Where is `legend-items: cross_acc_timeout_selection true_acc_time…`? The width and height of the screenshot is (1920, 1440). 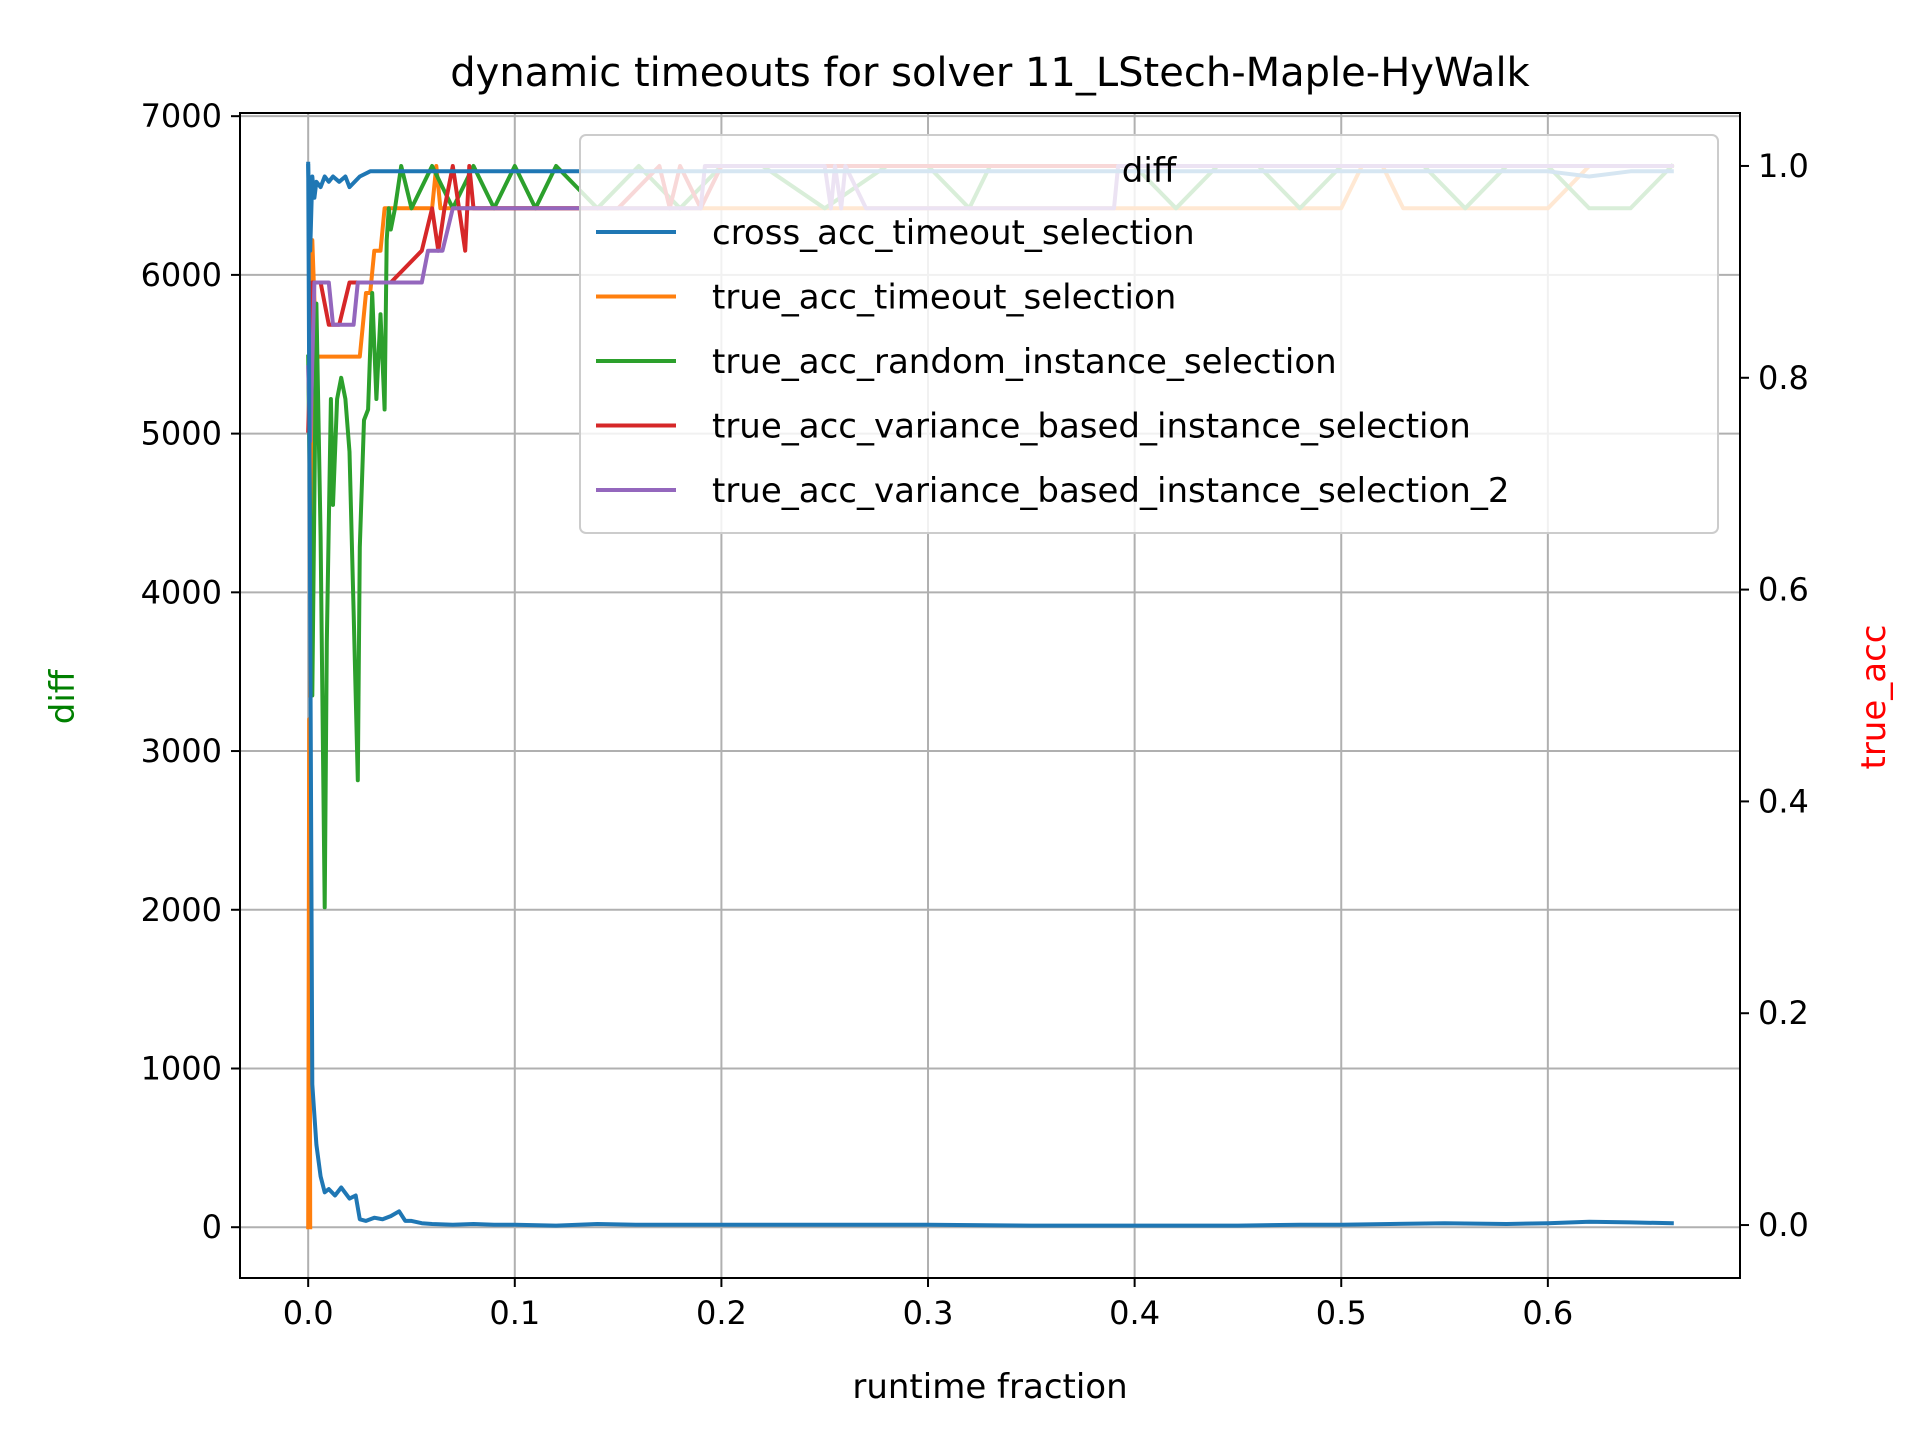
legend-items: cross_acc_timeout_selection true_acc_time… is located at coordinates (1053, 362).